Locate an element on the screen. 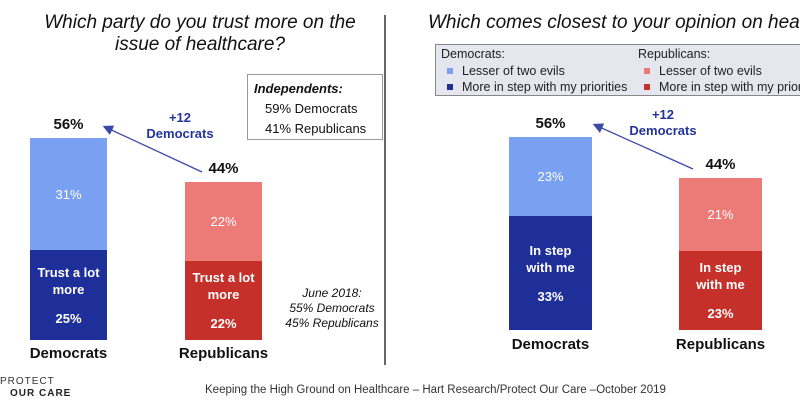 The height and width of the screenshot is (402, 800). data-label: Trust a lot more 25% is located at coordinates (68, 295).